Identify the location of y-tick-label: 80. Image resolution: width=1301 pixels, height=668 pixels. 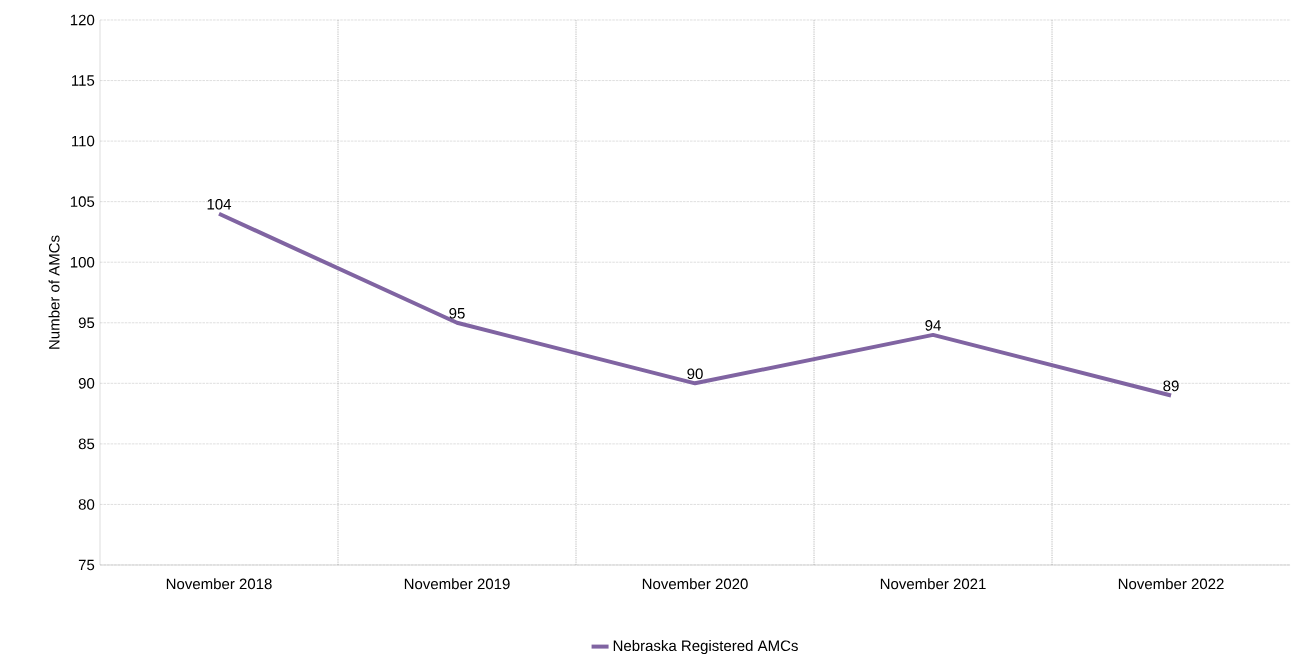
(86, 504).